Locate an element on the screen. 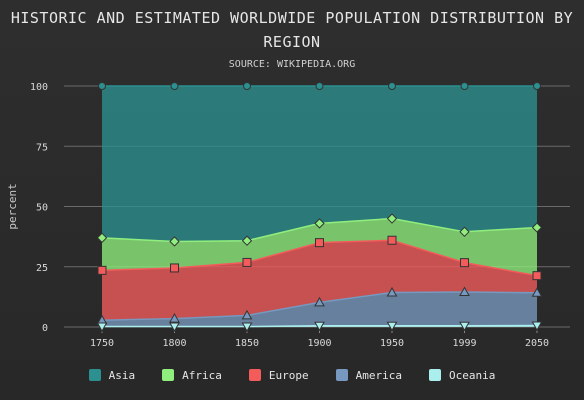  x-tick-label: 1850 is located at coordinates (247, 343).